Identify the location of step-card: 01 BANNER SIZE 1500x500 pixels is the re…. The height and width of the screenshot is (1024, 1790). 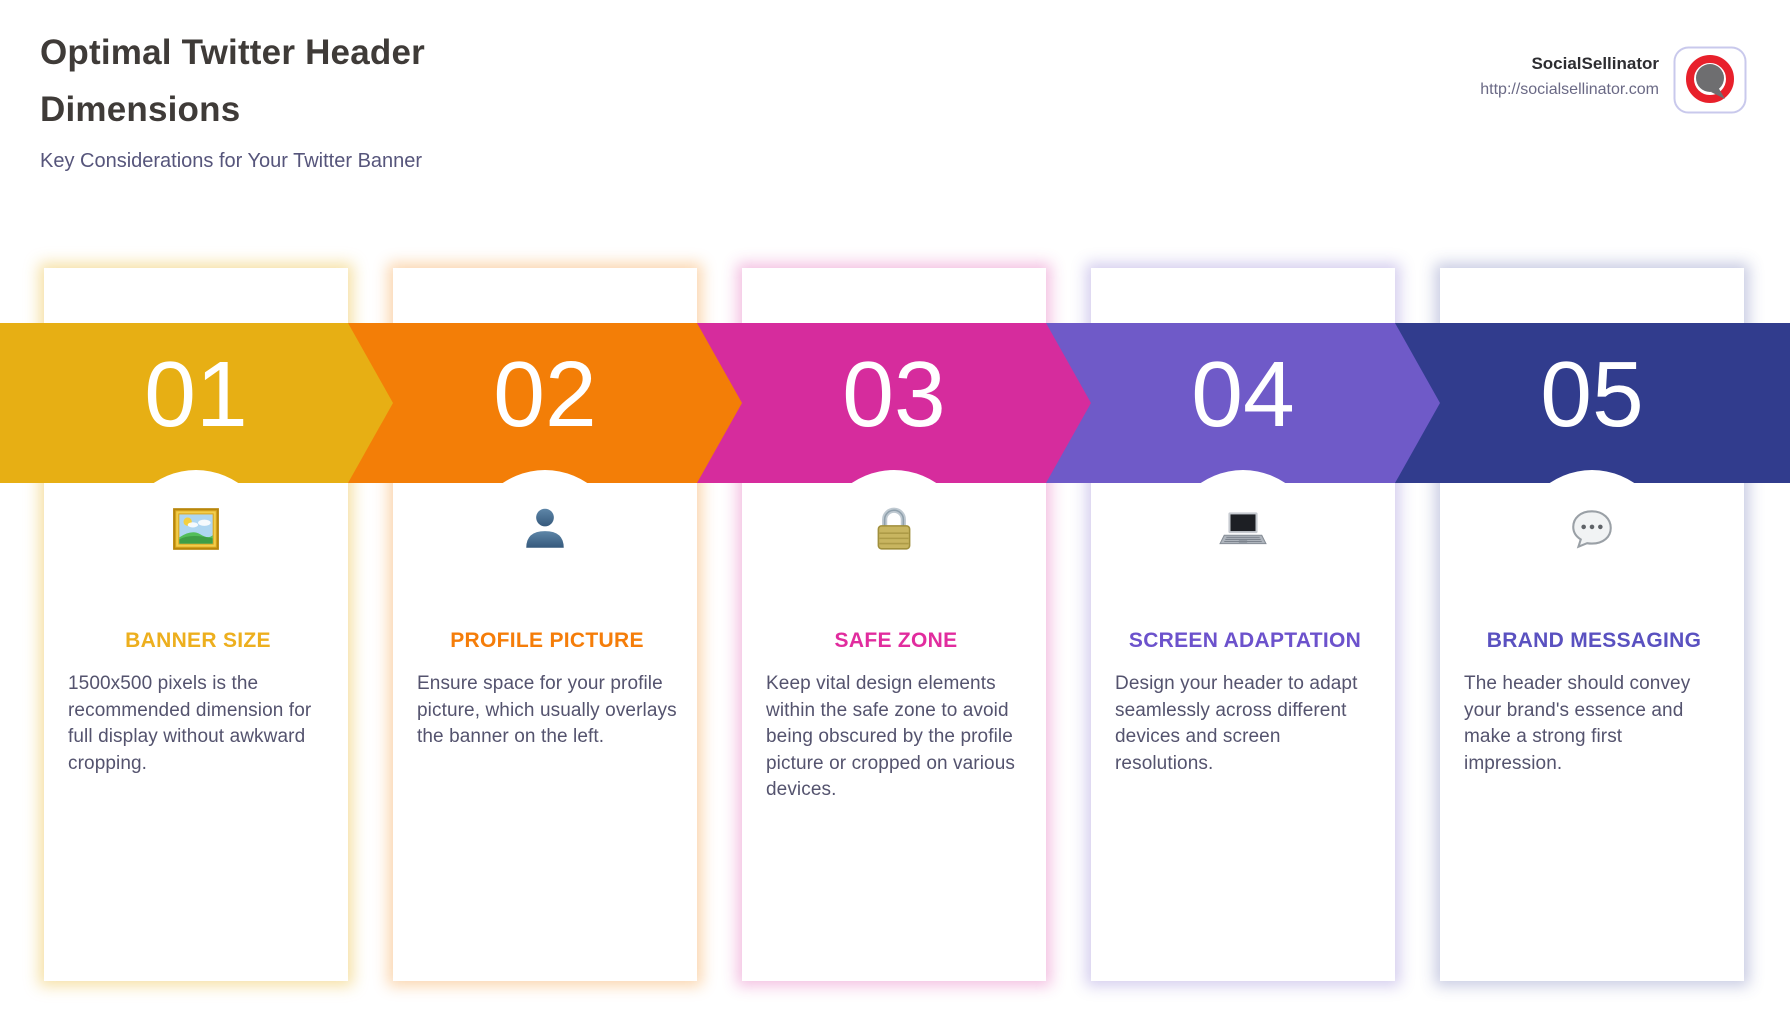
(196, 624).